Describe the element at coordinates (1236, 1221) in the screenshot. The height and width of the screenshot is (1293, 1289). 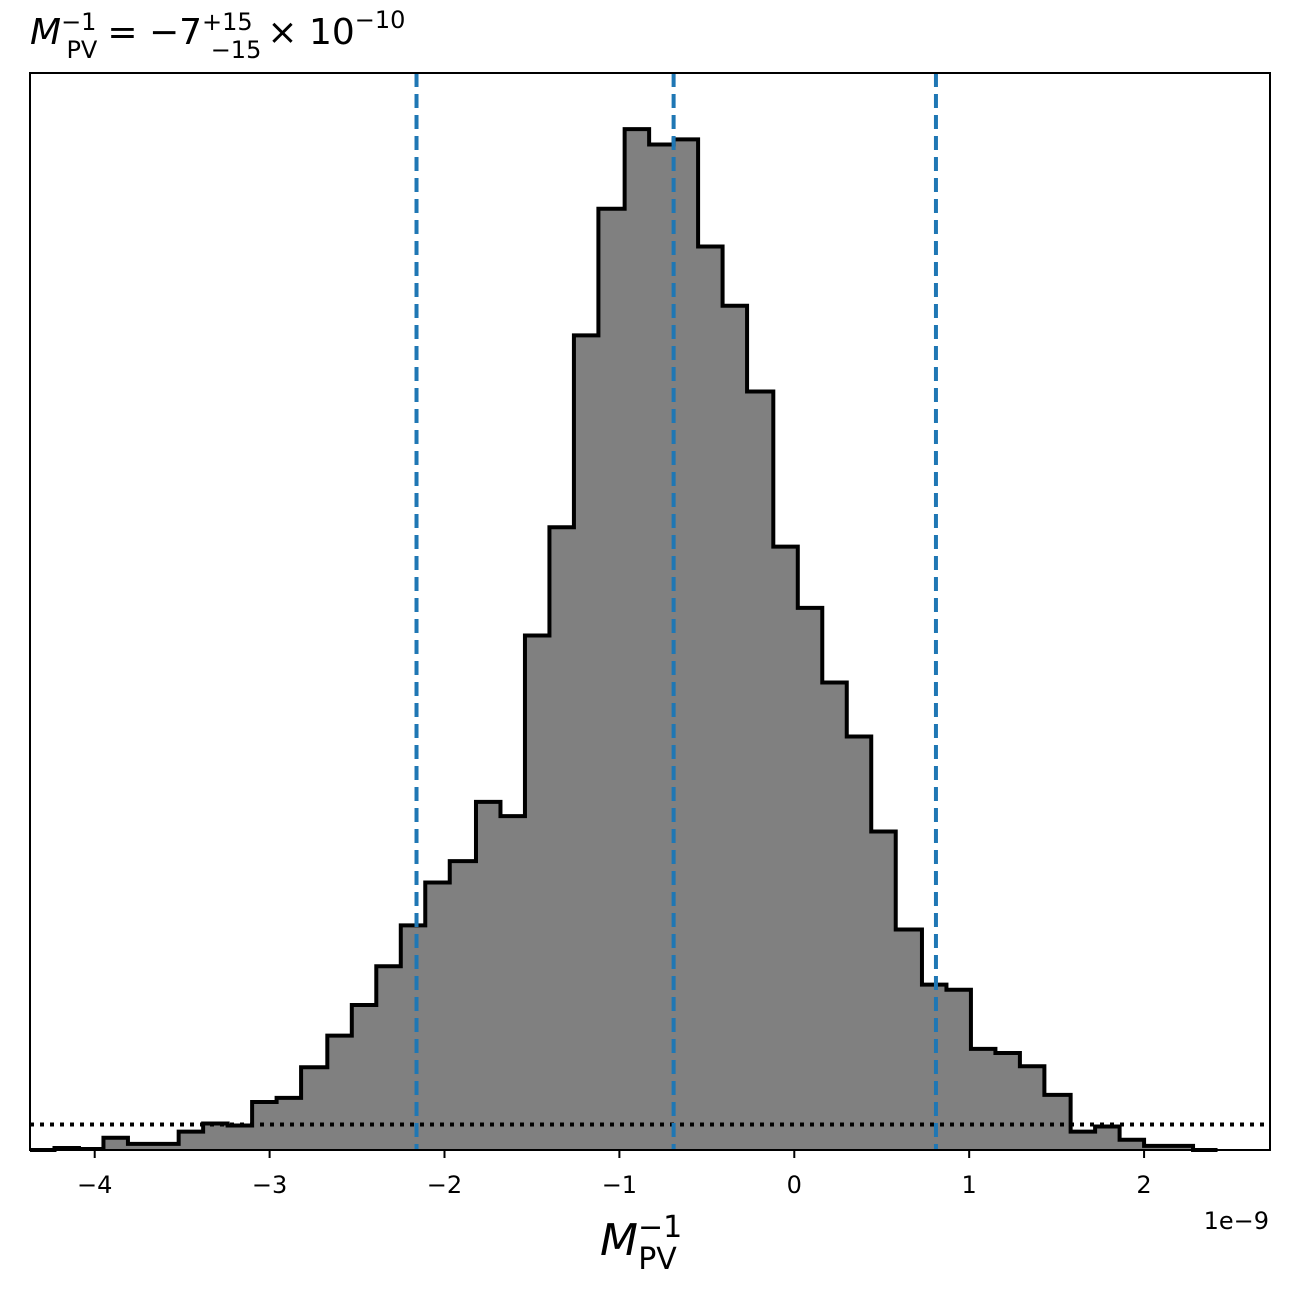
I see `x-offset-label: 1e−9` at that location.